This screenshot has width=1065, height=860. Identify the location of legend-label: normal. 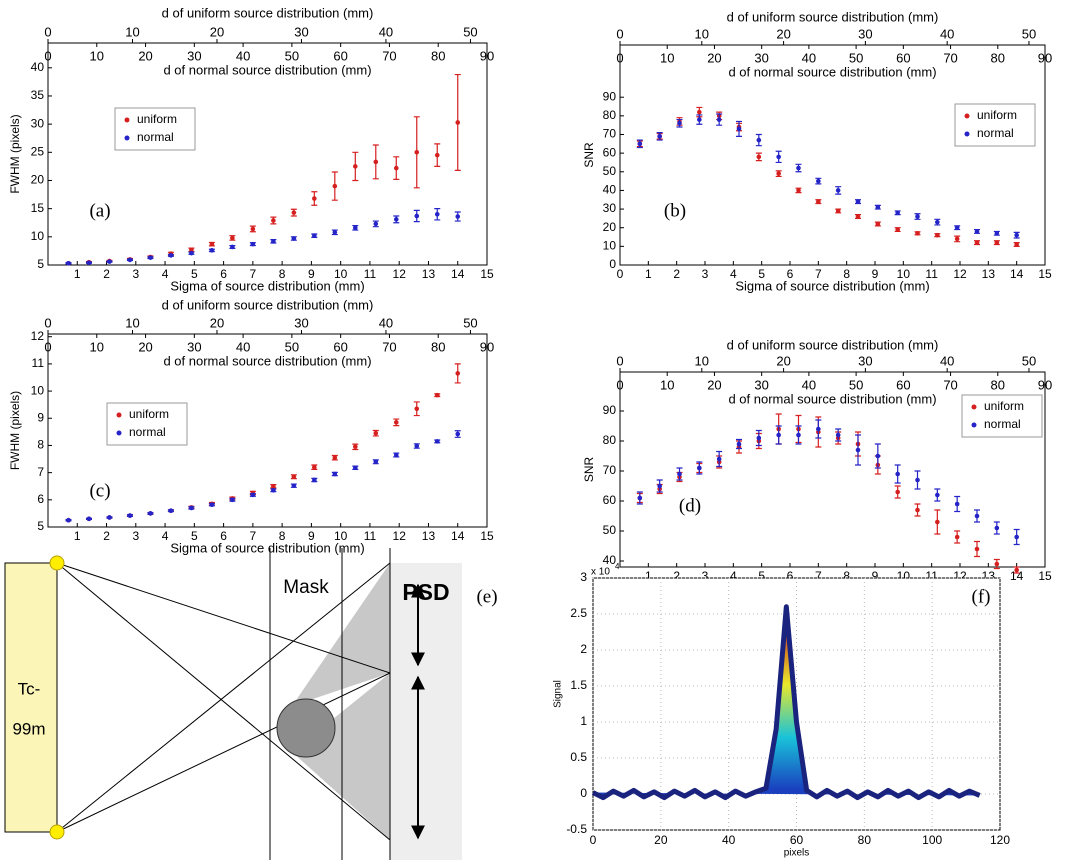
(1002, 424).